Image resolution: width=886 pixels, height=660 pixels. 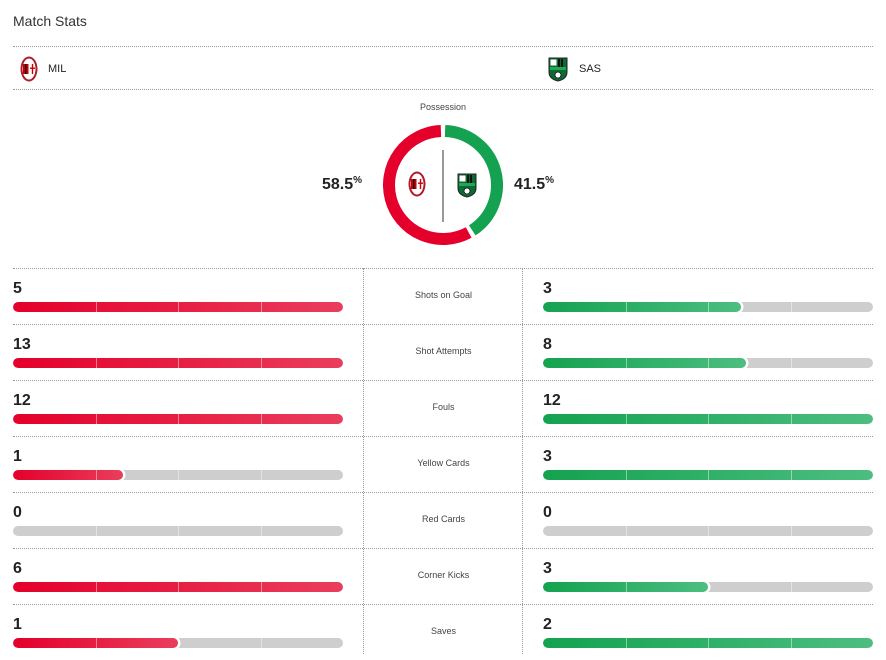 I want to click on stat-label: Shot Attempts, so click(x=443, y=351).